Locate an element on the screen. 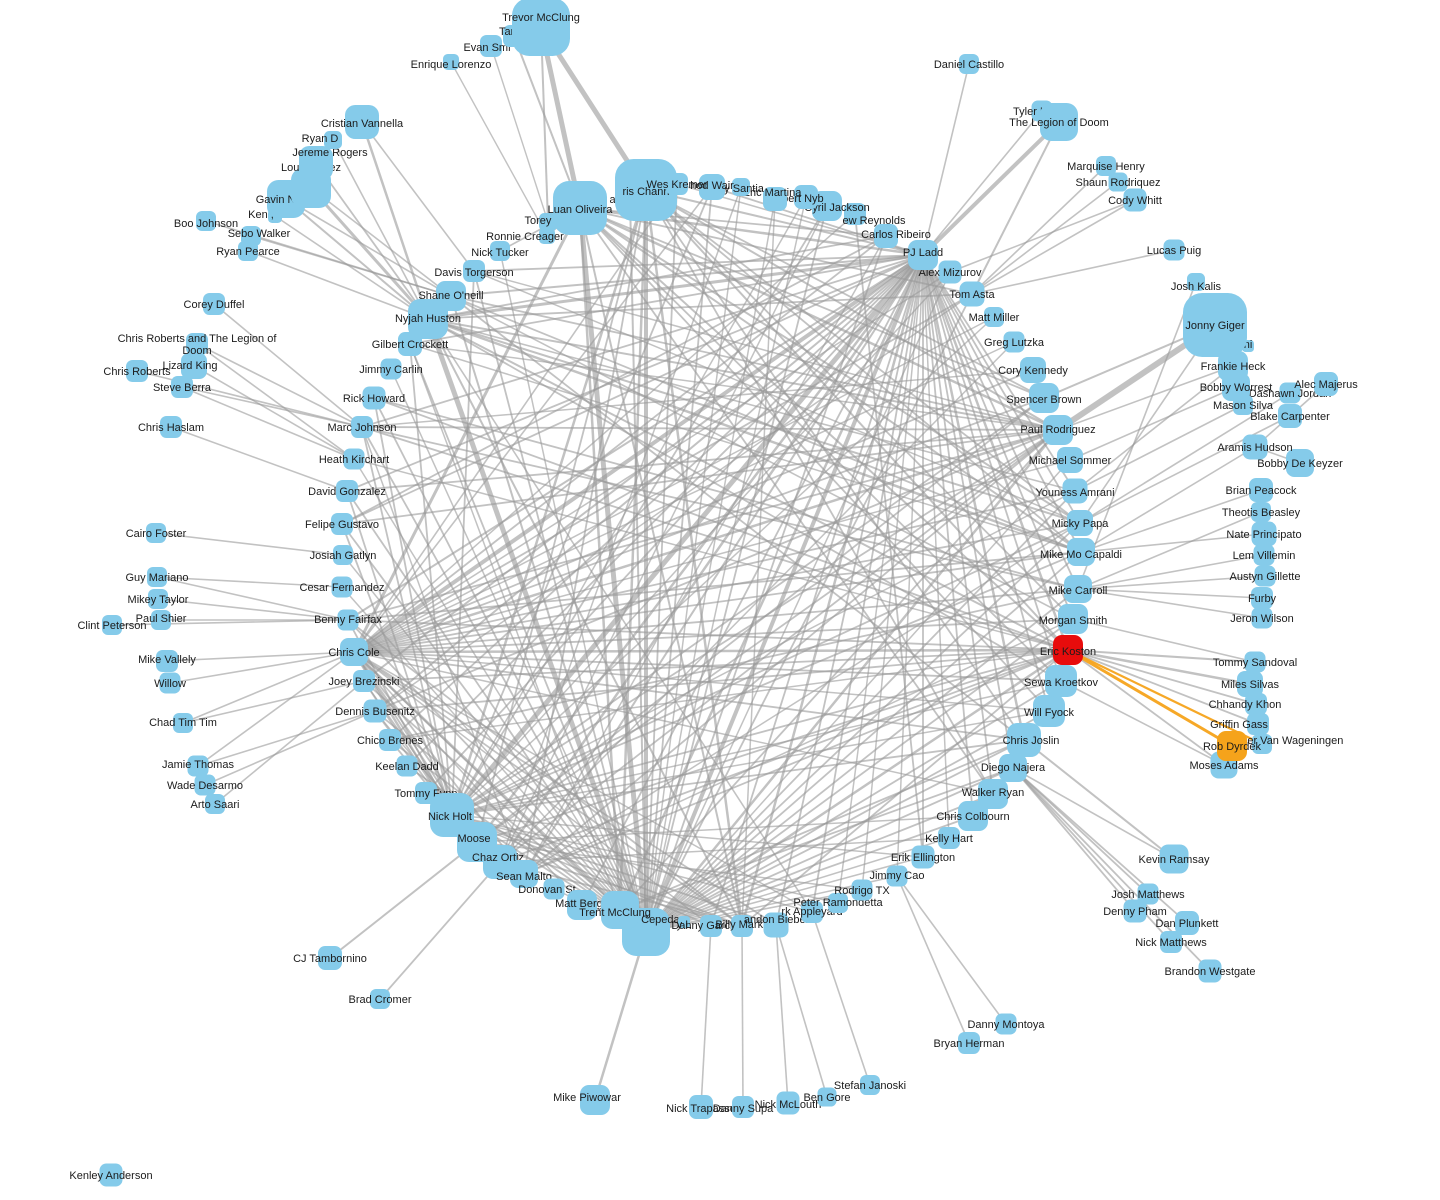 This screenshot has height=1200, width=1440. node-nick-tucker is located at coordinates (500, 251).